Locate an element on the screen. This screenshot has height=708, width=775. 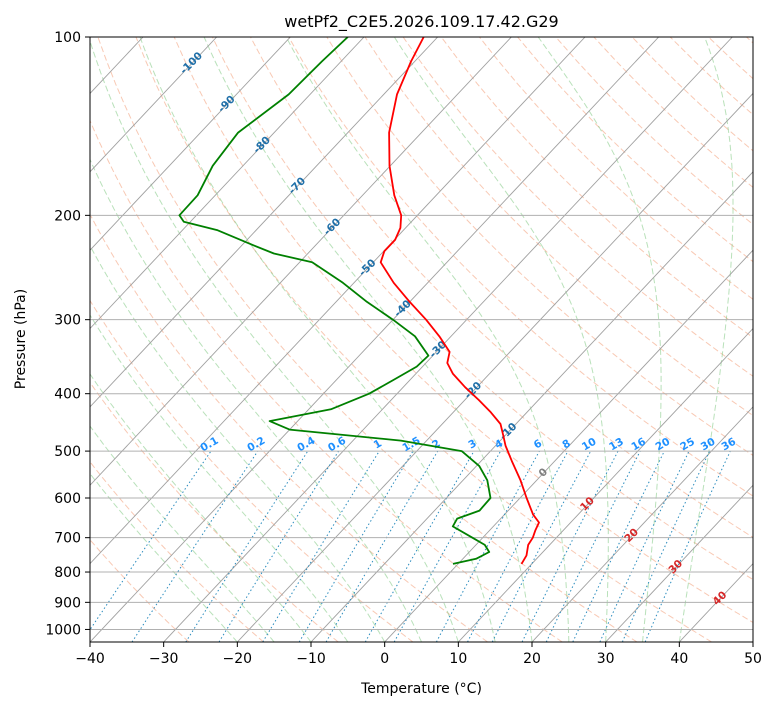
y-tick-label: 400 is located at coordinates (67, 395).